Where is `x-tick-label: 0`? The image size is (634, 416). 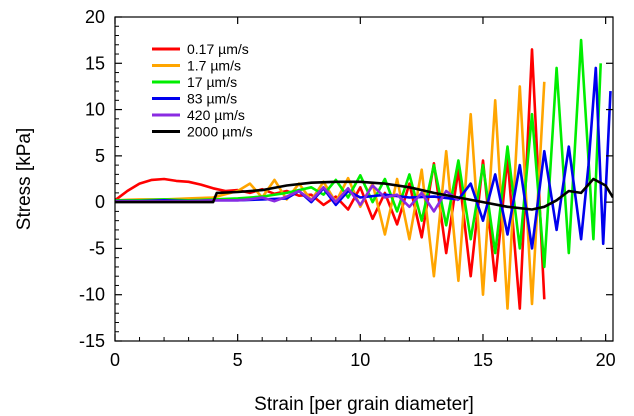 x-tick-label: 0 is located at coordinates (115, 360).